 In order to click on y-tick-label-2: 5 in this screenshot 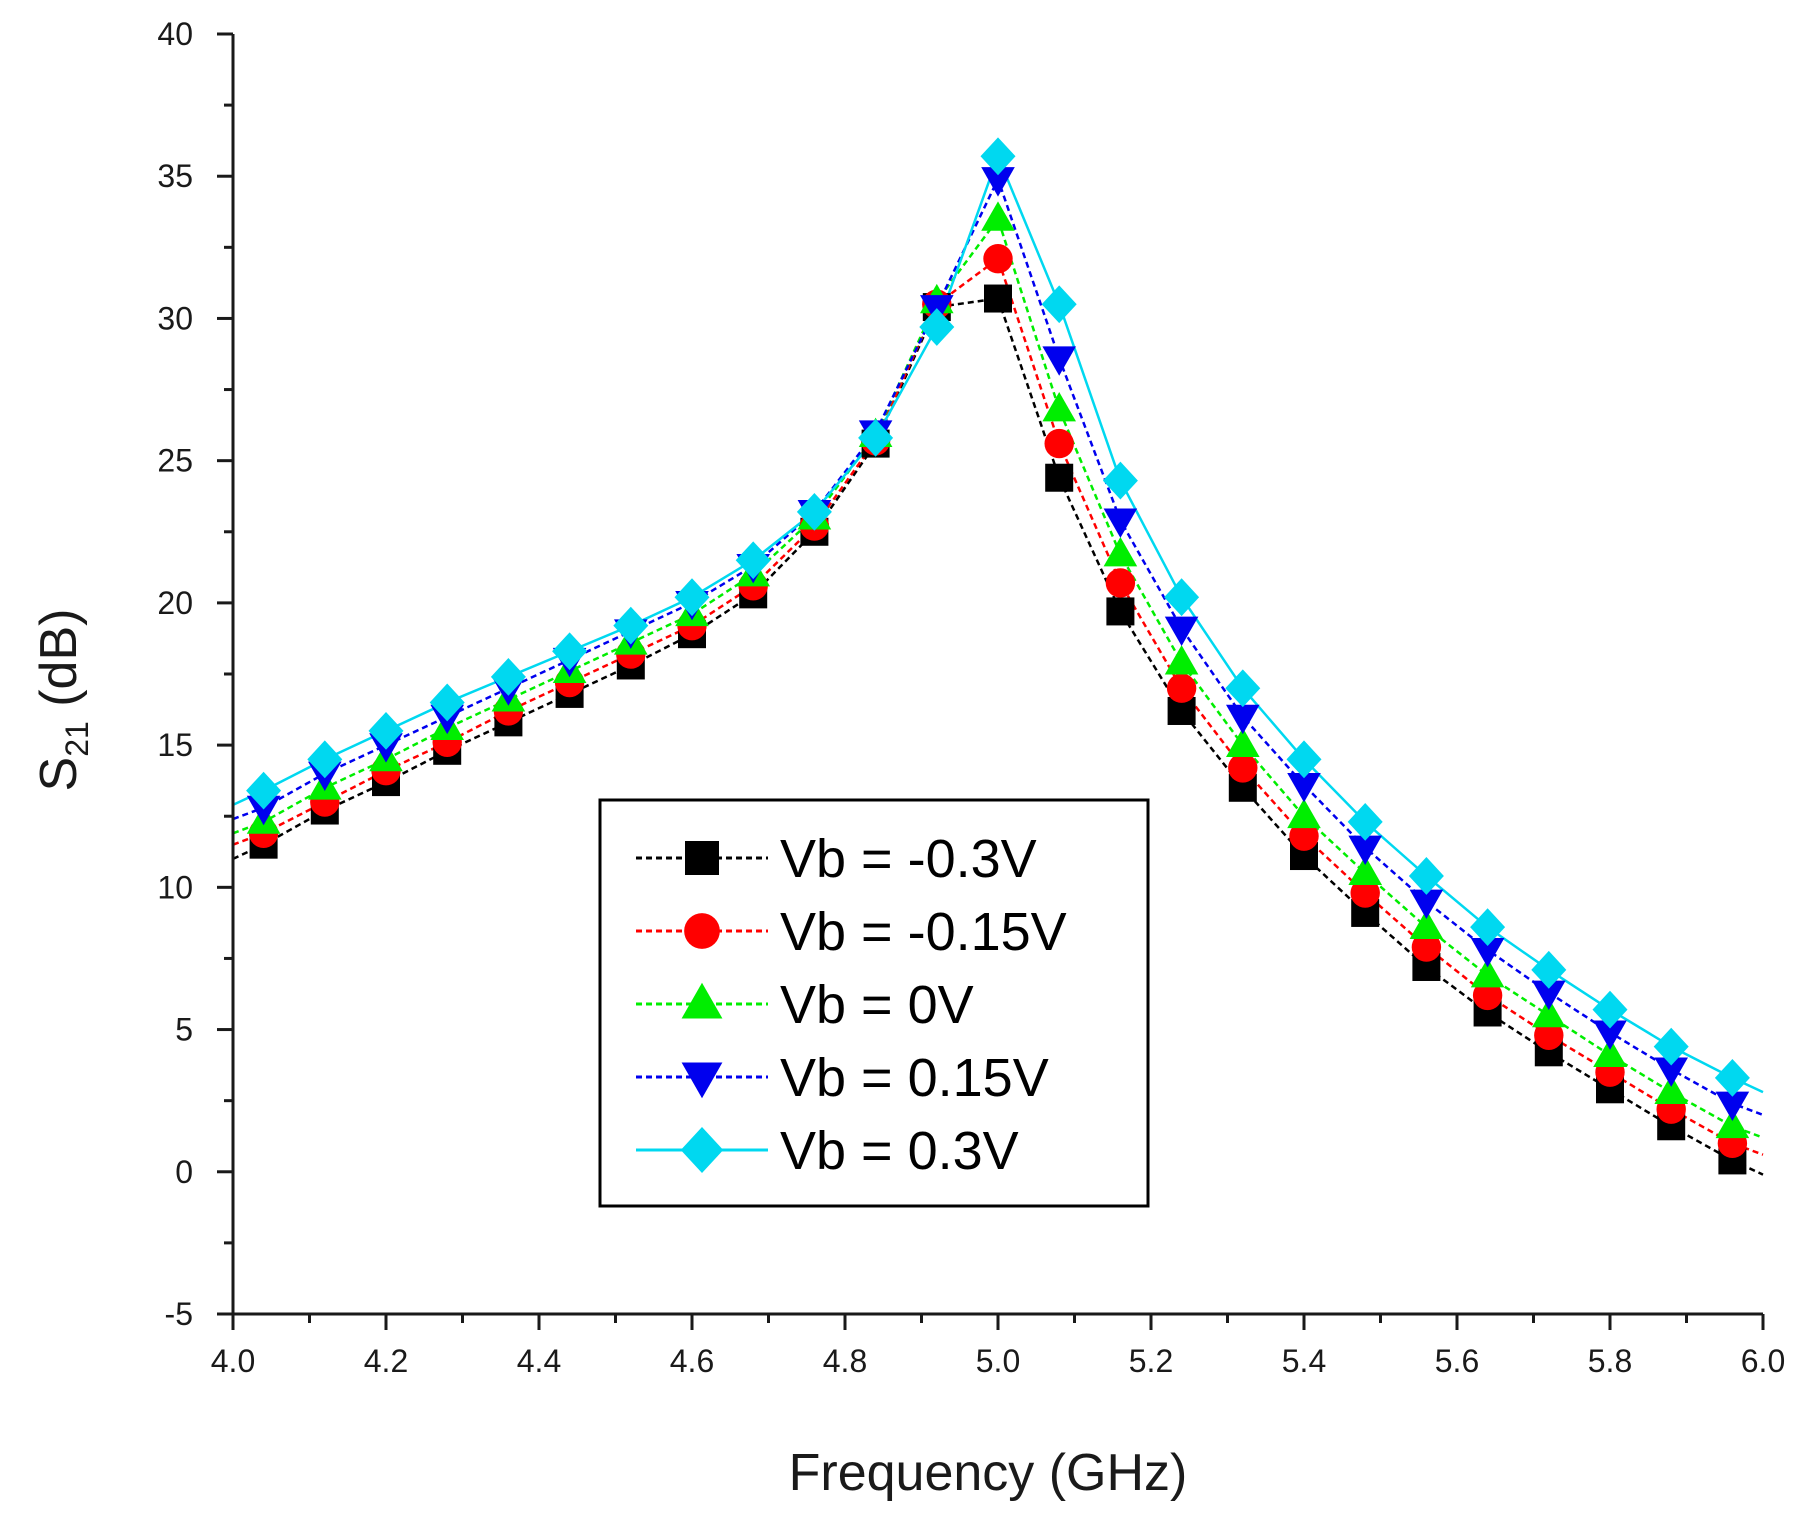, I will do `click(184, 1030)`.